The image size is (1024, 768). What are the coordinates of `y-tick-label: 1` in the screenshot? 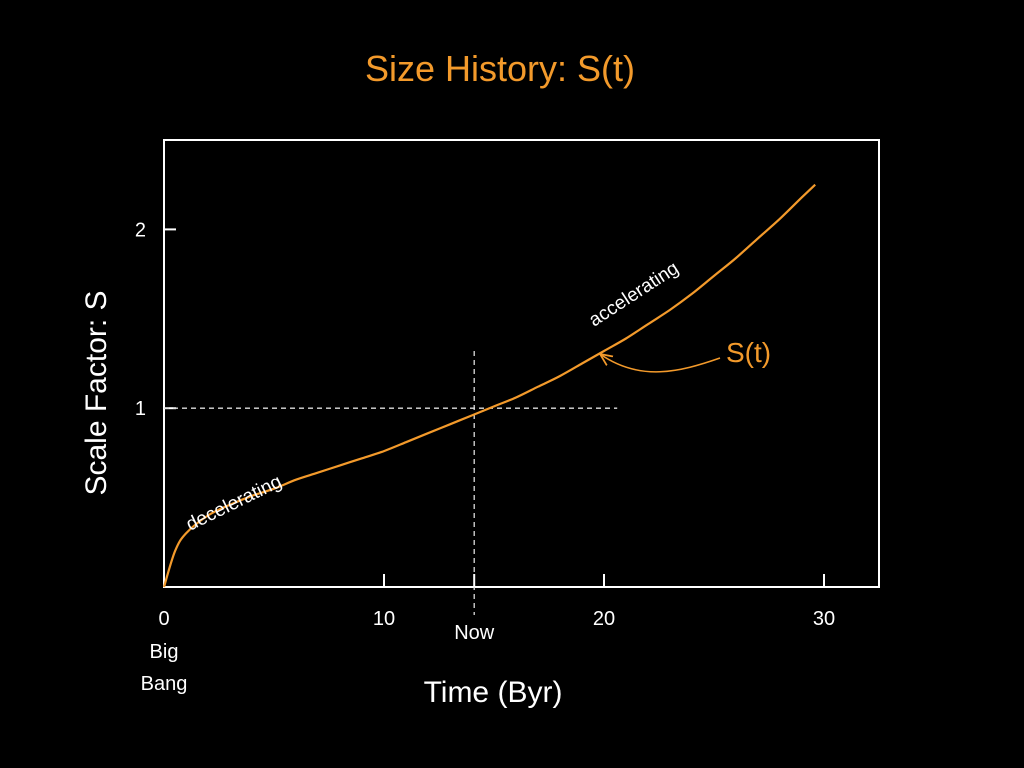 It's located at (140, 409).